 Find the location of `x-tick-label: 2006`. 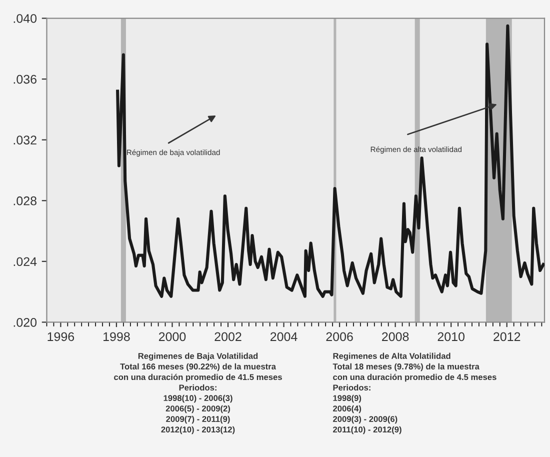

x-tick-label: 2006 is located at coordinates (339, 337).